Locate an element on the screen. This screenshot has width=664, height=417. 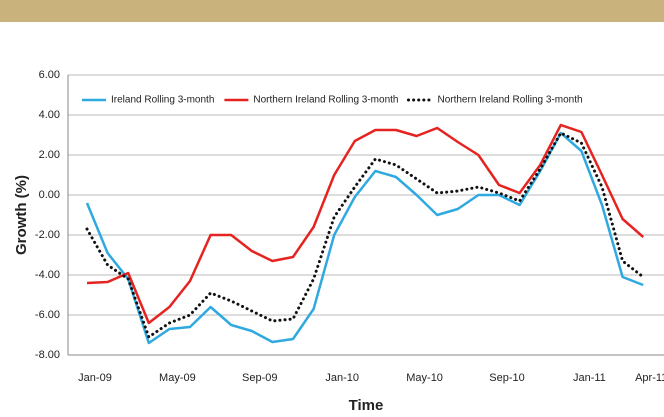
header-band is located at coordinates (332, 11).